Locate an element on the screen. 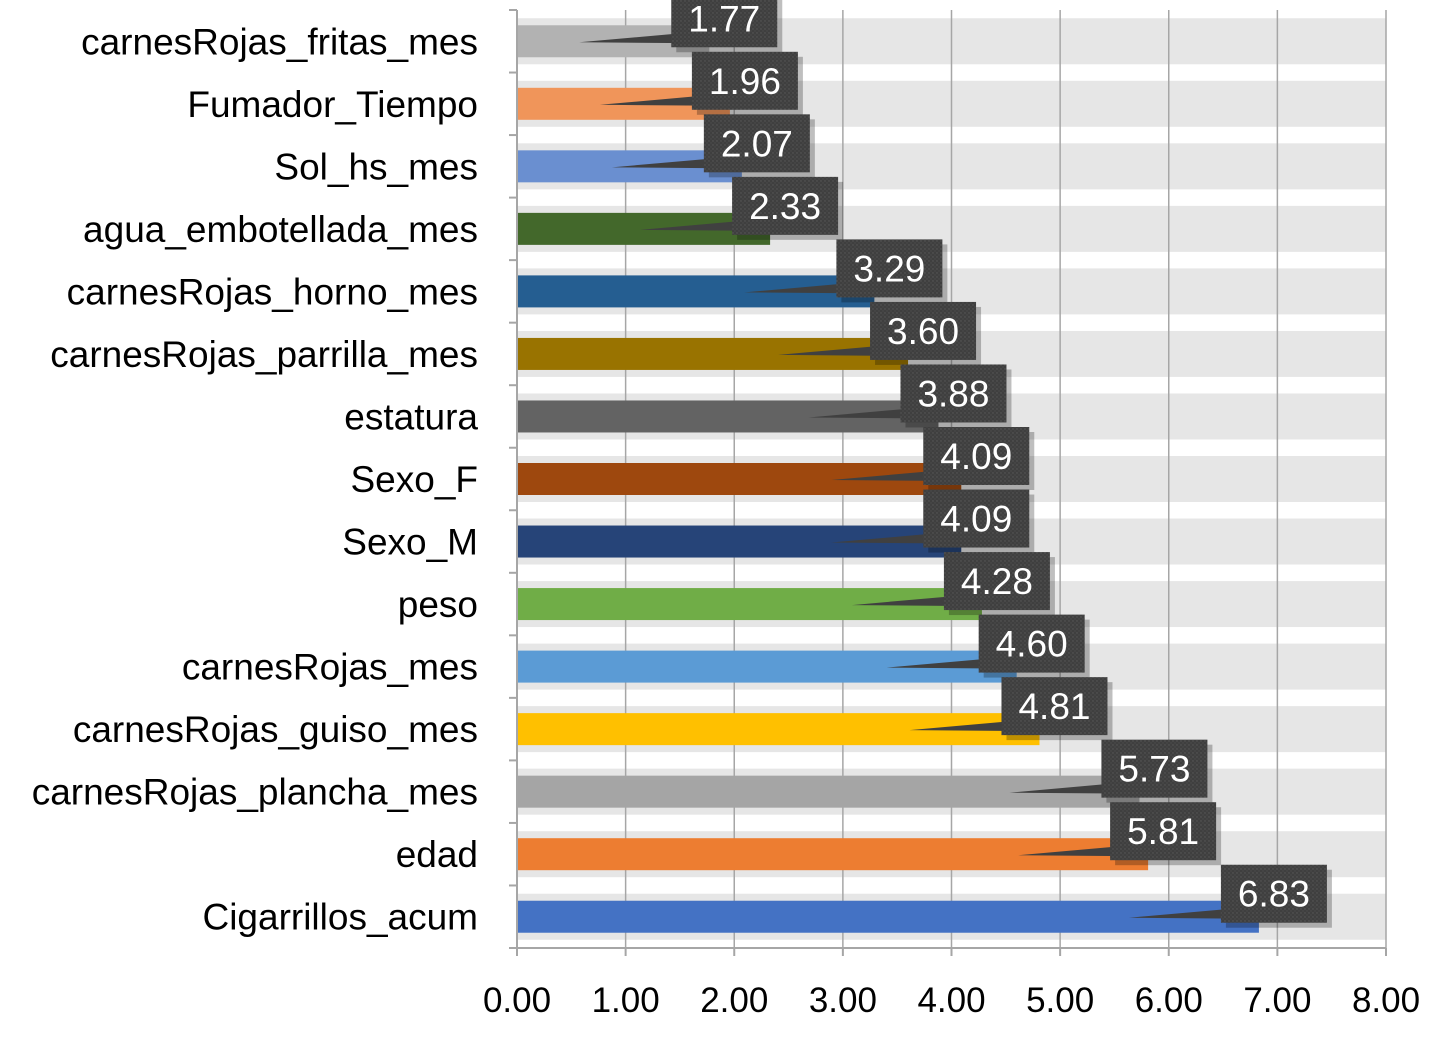 The image size is (1448, 1037). category-label: carnesRojas_guiso_mes is located at coordinates (275, 729).